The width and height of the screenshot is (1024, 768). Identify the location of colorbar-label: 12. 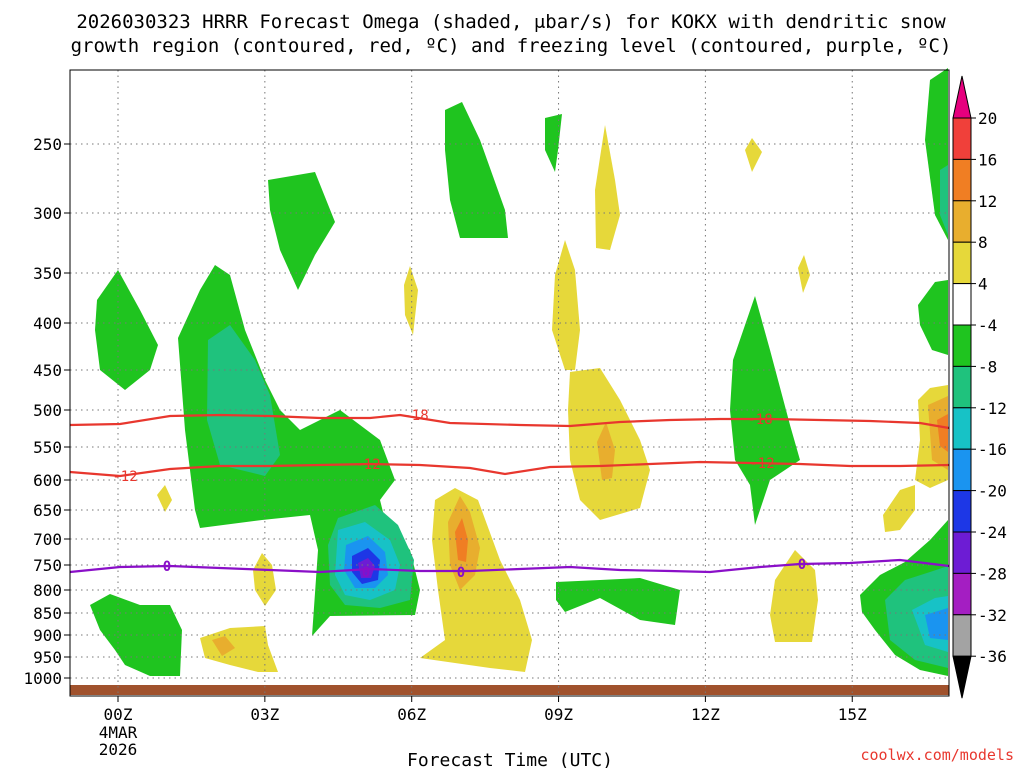
(987, 201).